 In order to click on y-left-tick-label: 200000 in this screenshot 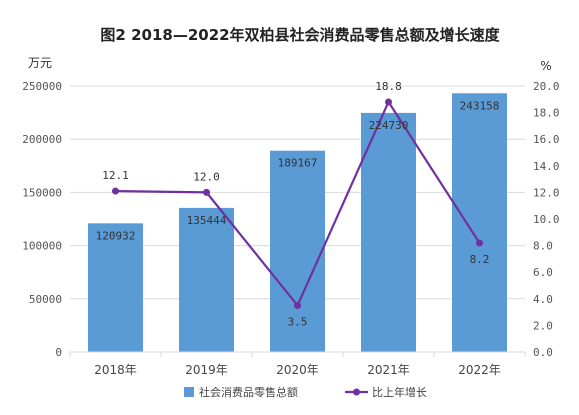, I will do `click(42, 139)`.